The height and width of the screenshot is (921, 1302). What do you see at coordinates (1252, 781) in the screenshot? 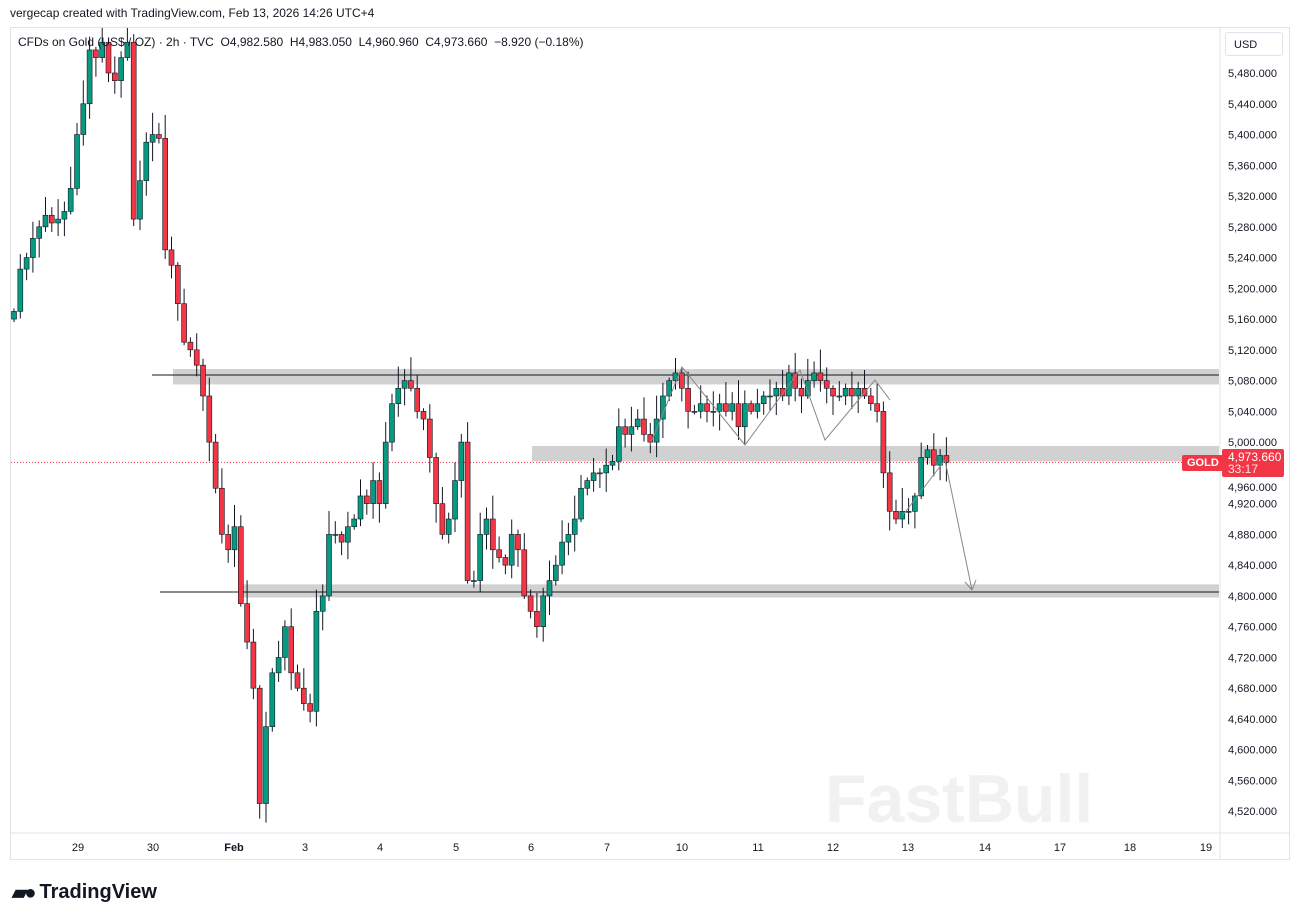
I see `price-tick-label: 4,560.000` at bounding box center [1252, 781].